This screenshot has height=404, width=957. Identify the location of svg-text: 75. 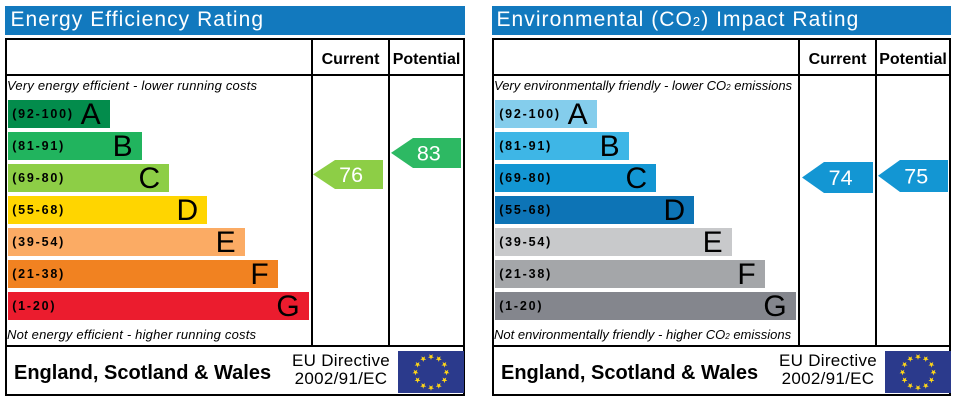
(916, 177).